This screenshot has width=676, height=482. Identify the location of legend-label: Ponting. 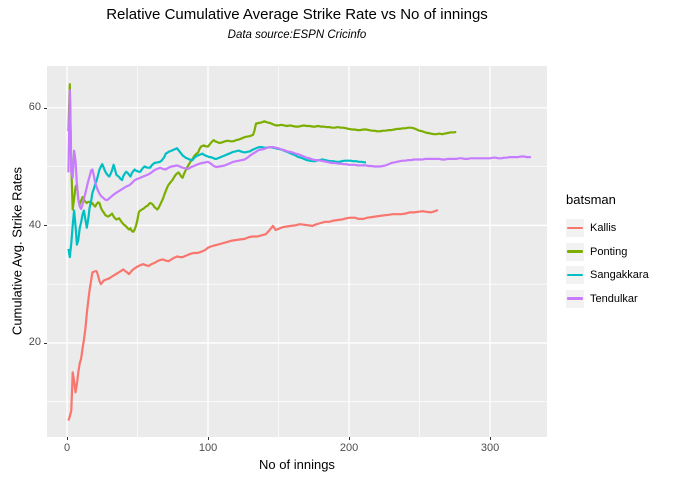
(609, 251).